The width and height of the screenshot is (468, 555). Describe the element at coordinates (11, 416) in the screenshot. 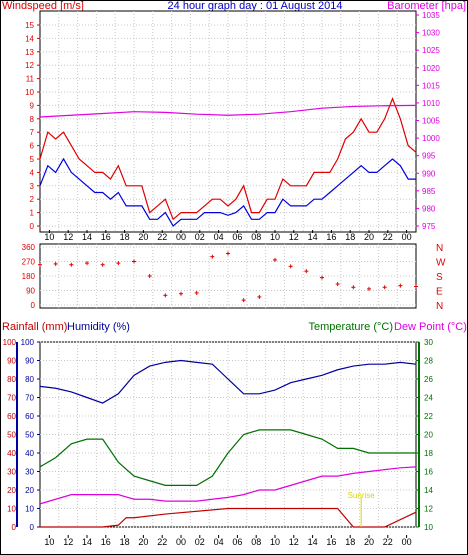

I see `rainfall-tick-label: 60` at that location.